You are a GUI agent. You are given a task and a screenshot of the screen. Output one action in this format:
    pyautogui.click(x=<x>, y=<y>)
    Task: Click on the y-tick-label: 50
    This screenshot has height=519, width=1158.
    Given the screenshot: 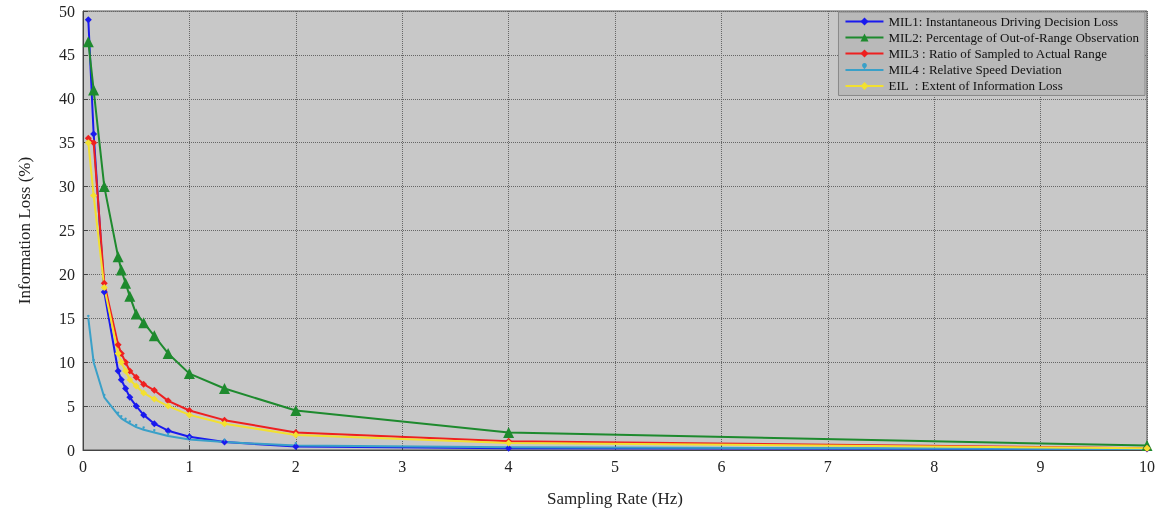 What is the action you would take?
    pyautogui.click(x=67, y=11)
    